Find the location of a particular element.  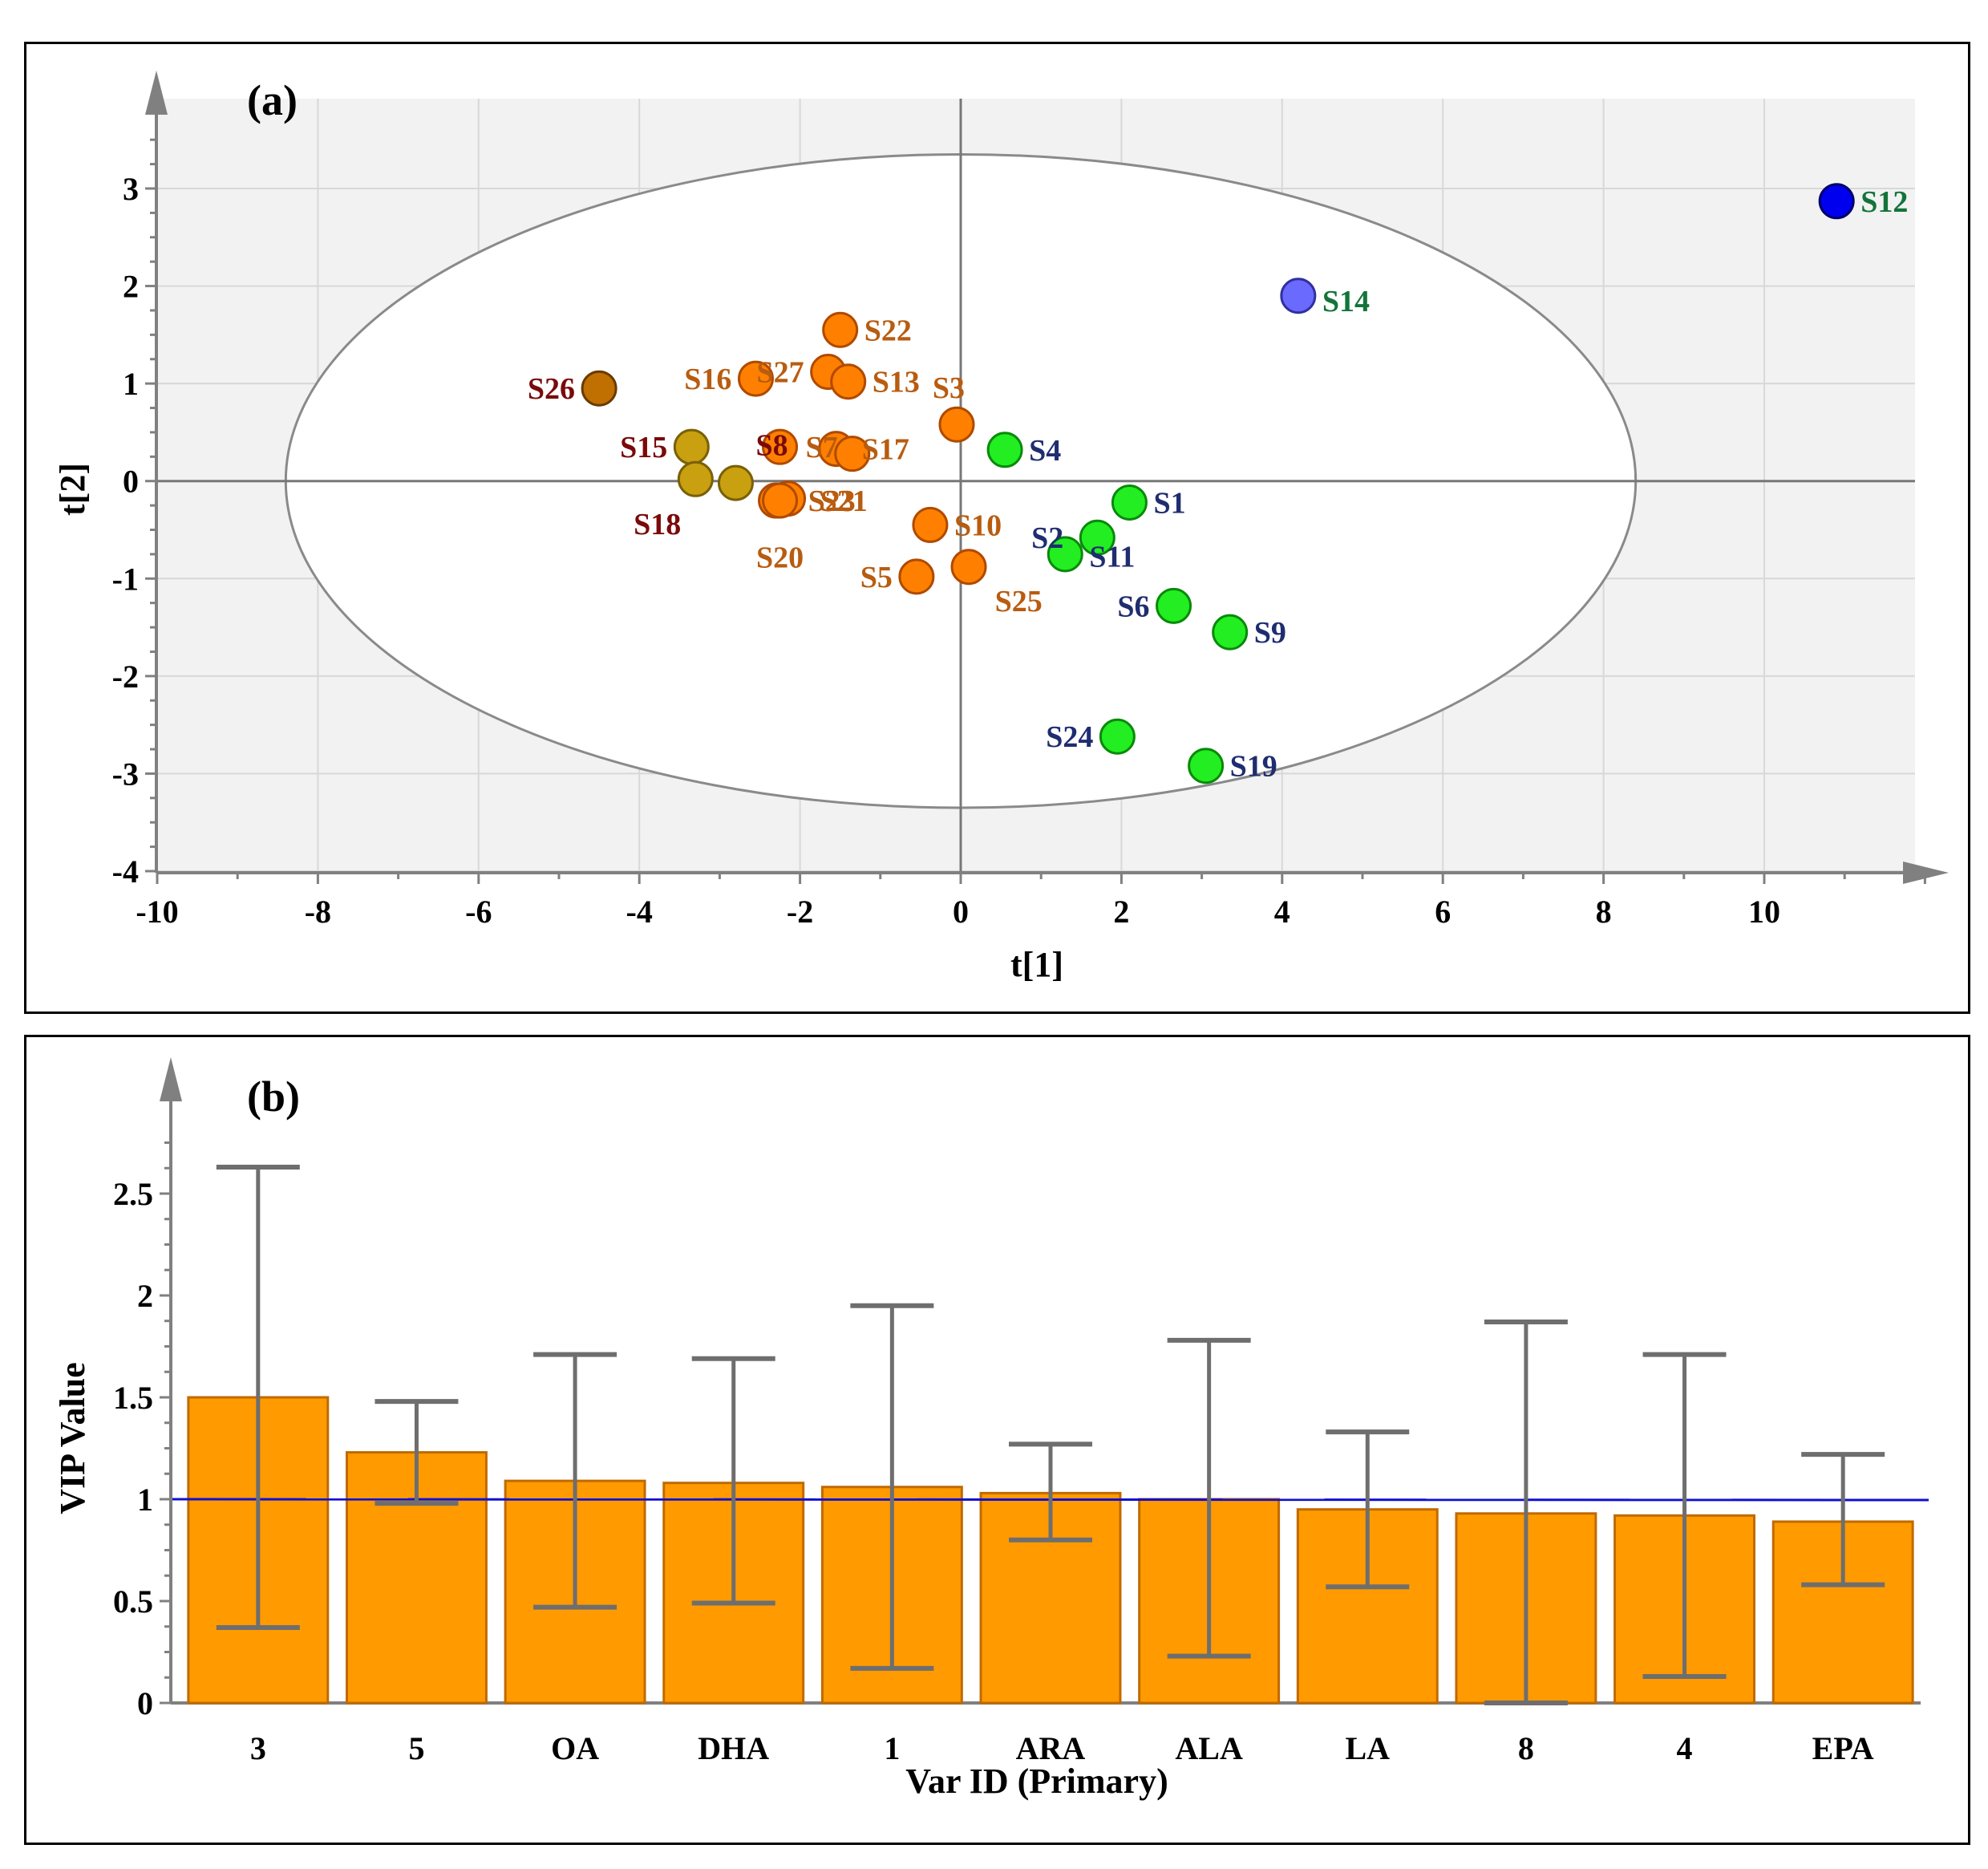

sample-label: S4 is located at coordinates (1045, 451).